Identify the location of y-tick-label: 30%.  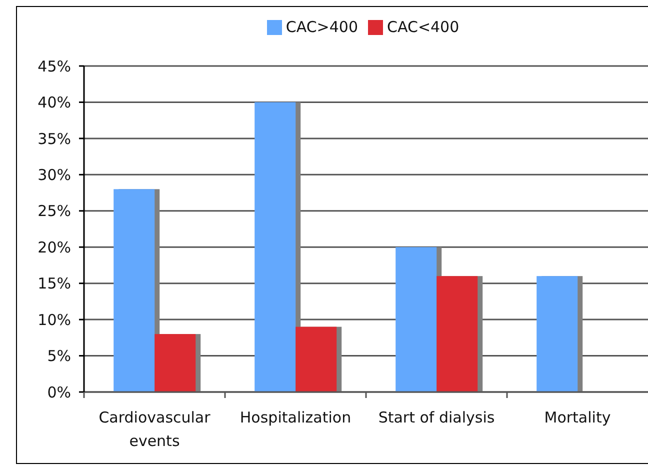
(54, 175).